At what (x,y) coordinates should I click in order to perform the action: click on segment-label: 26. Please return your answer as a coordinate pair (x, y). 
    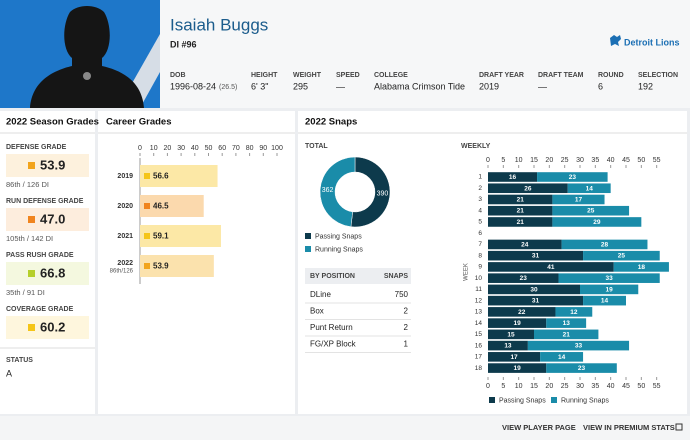
    Looking at the image, I should click on (528, 188).